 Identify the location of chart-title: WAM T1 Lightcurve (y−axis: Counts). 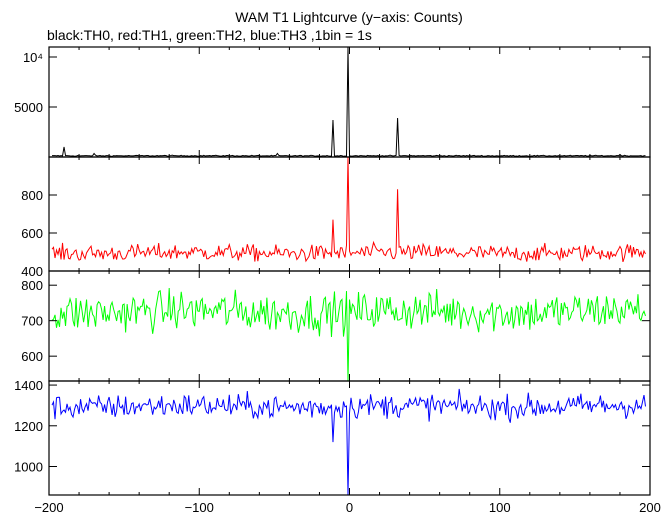
(349, 17).